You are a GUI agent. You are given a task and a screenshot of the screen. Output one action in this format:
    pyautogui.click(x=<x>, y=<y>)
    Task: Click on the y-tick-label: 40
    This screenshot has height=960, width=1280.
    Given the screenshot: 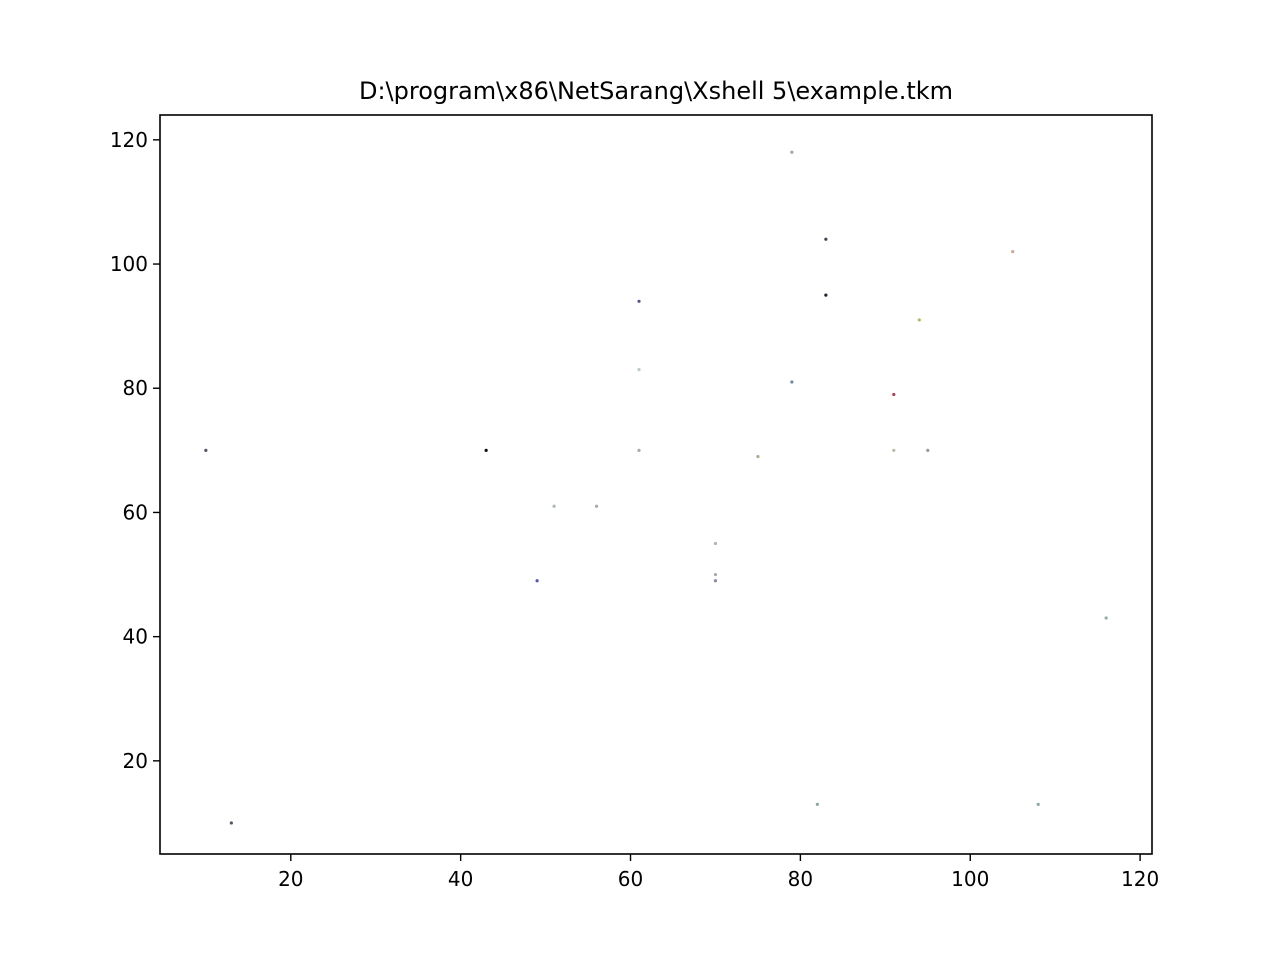 What is the action you would take?
    pyautogui.click(x=135, y=637)
    